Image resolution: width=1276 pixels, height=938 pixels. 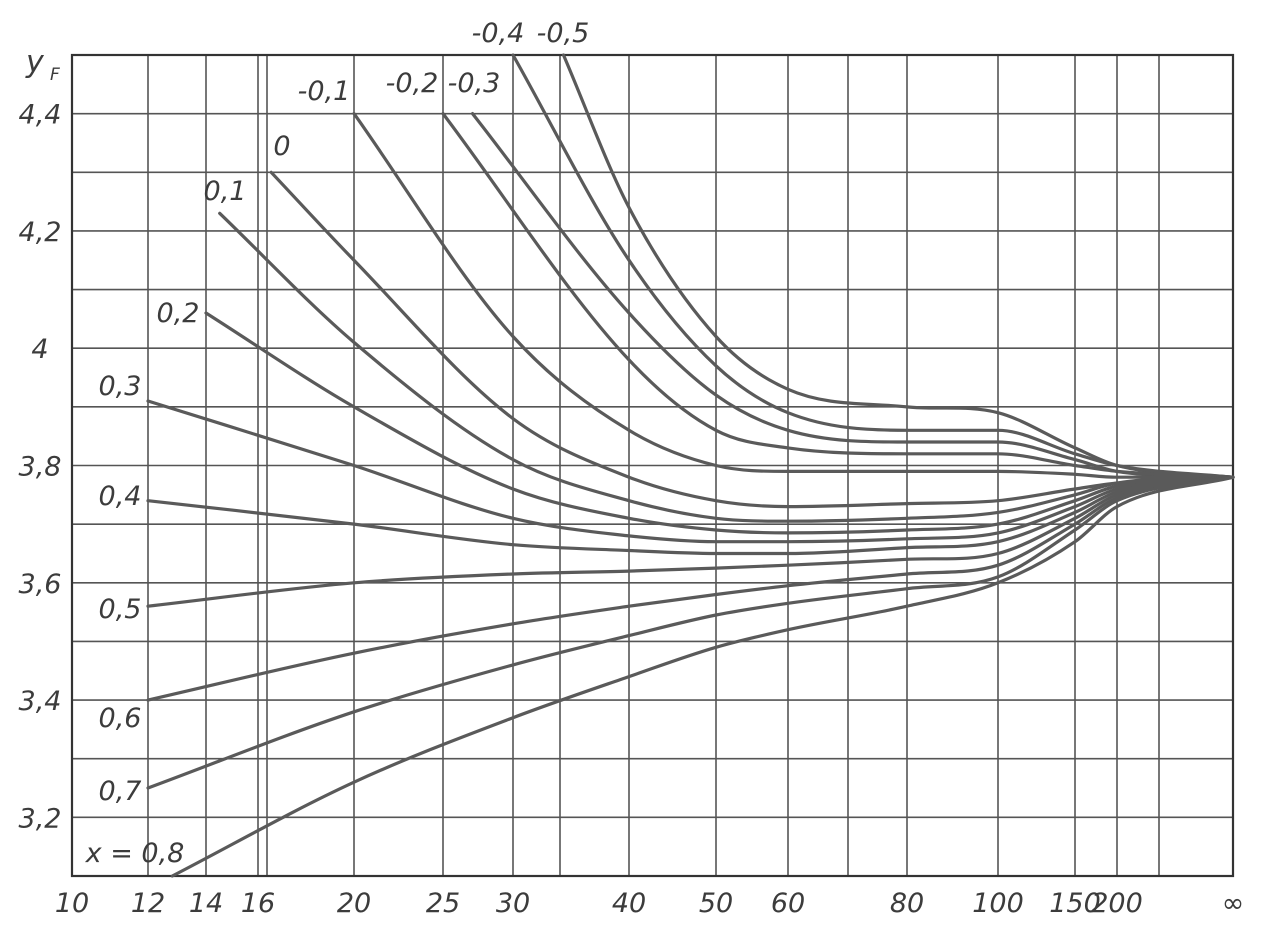 What do you see at coordinates (354, 903) in the screenshot?
I see `x-tick-label: 20` at bounding box center [354, 903].